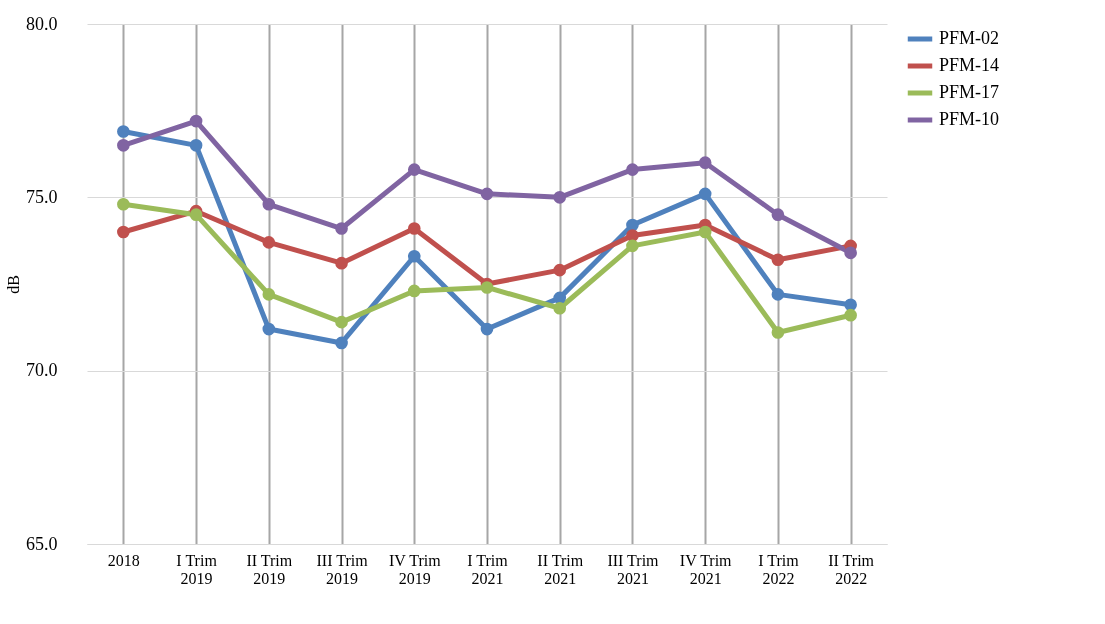 Image resolution: width=1105 pixels, height=624 pixels. I want to click on x-tick-label: II Trim 2021, so click(560, 569).